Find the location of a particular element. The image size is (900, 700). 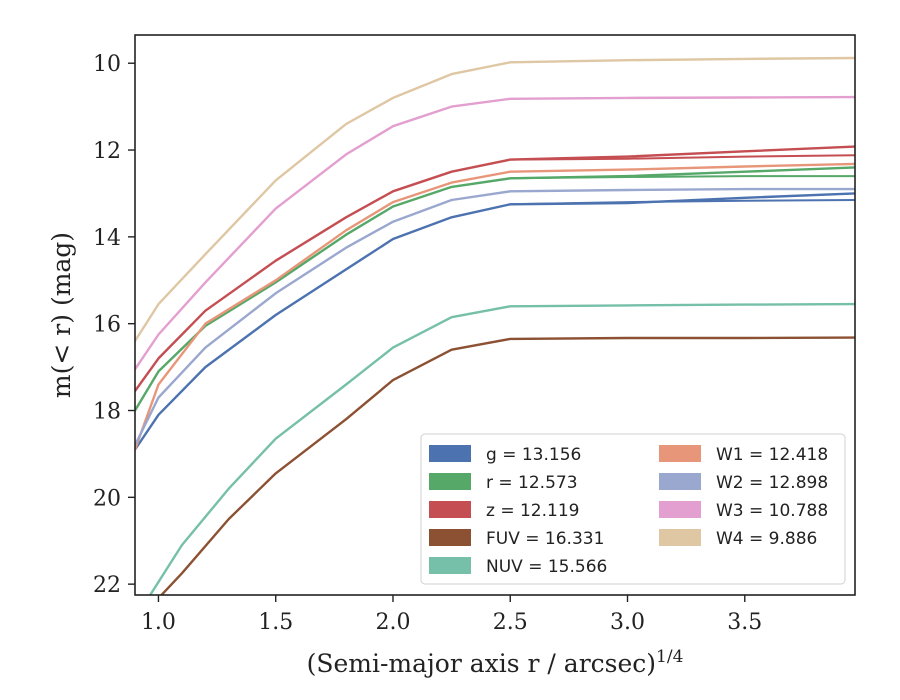

x-tick-label: 3.5 is located at coordinates (744, 622).